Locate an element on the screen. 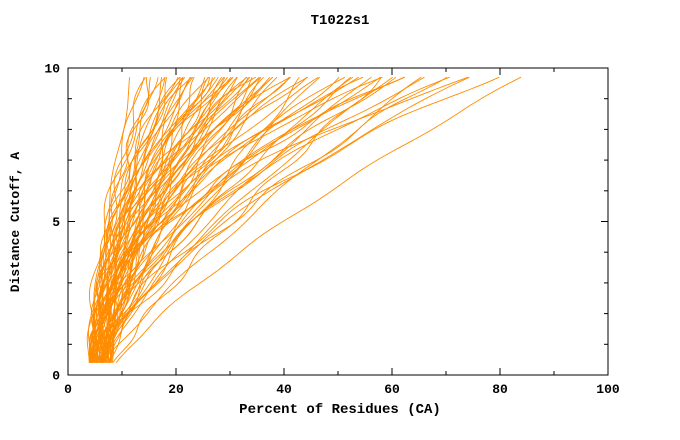  x-tick-label: 20 is located at coordinates (176, 389).